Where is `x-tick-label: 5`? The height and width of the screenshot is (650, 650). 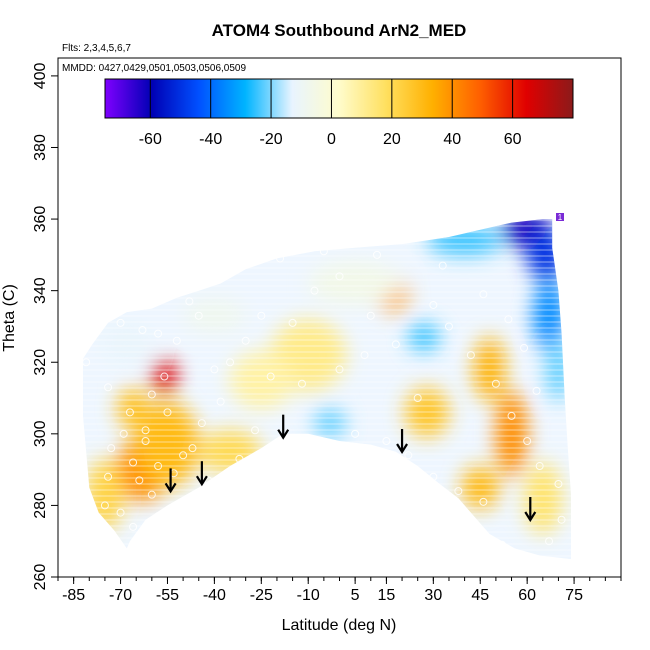
x-tick-label: 5 is located at coordinates (355, 595).